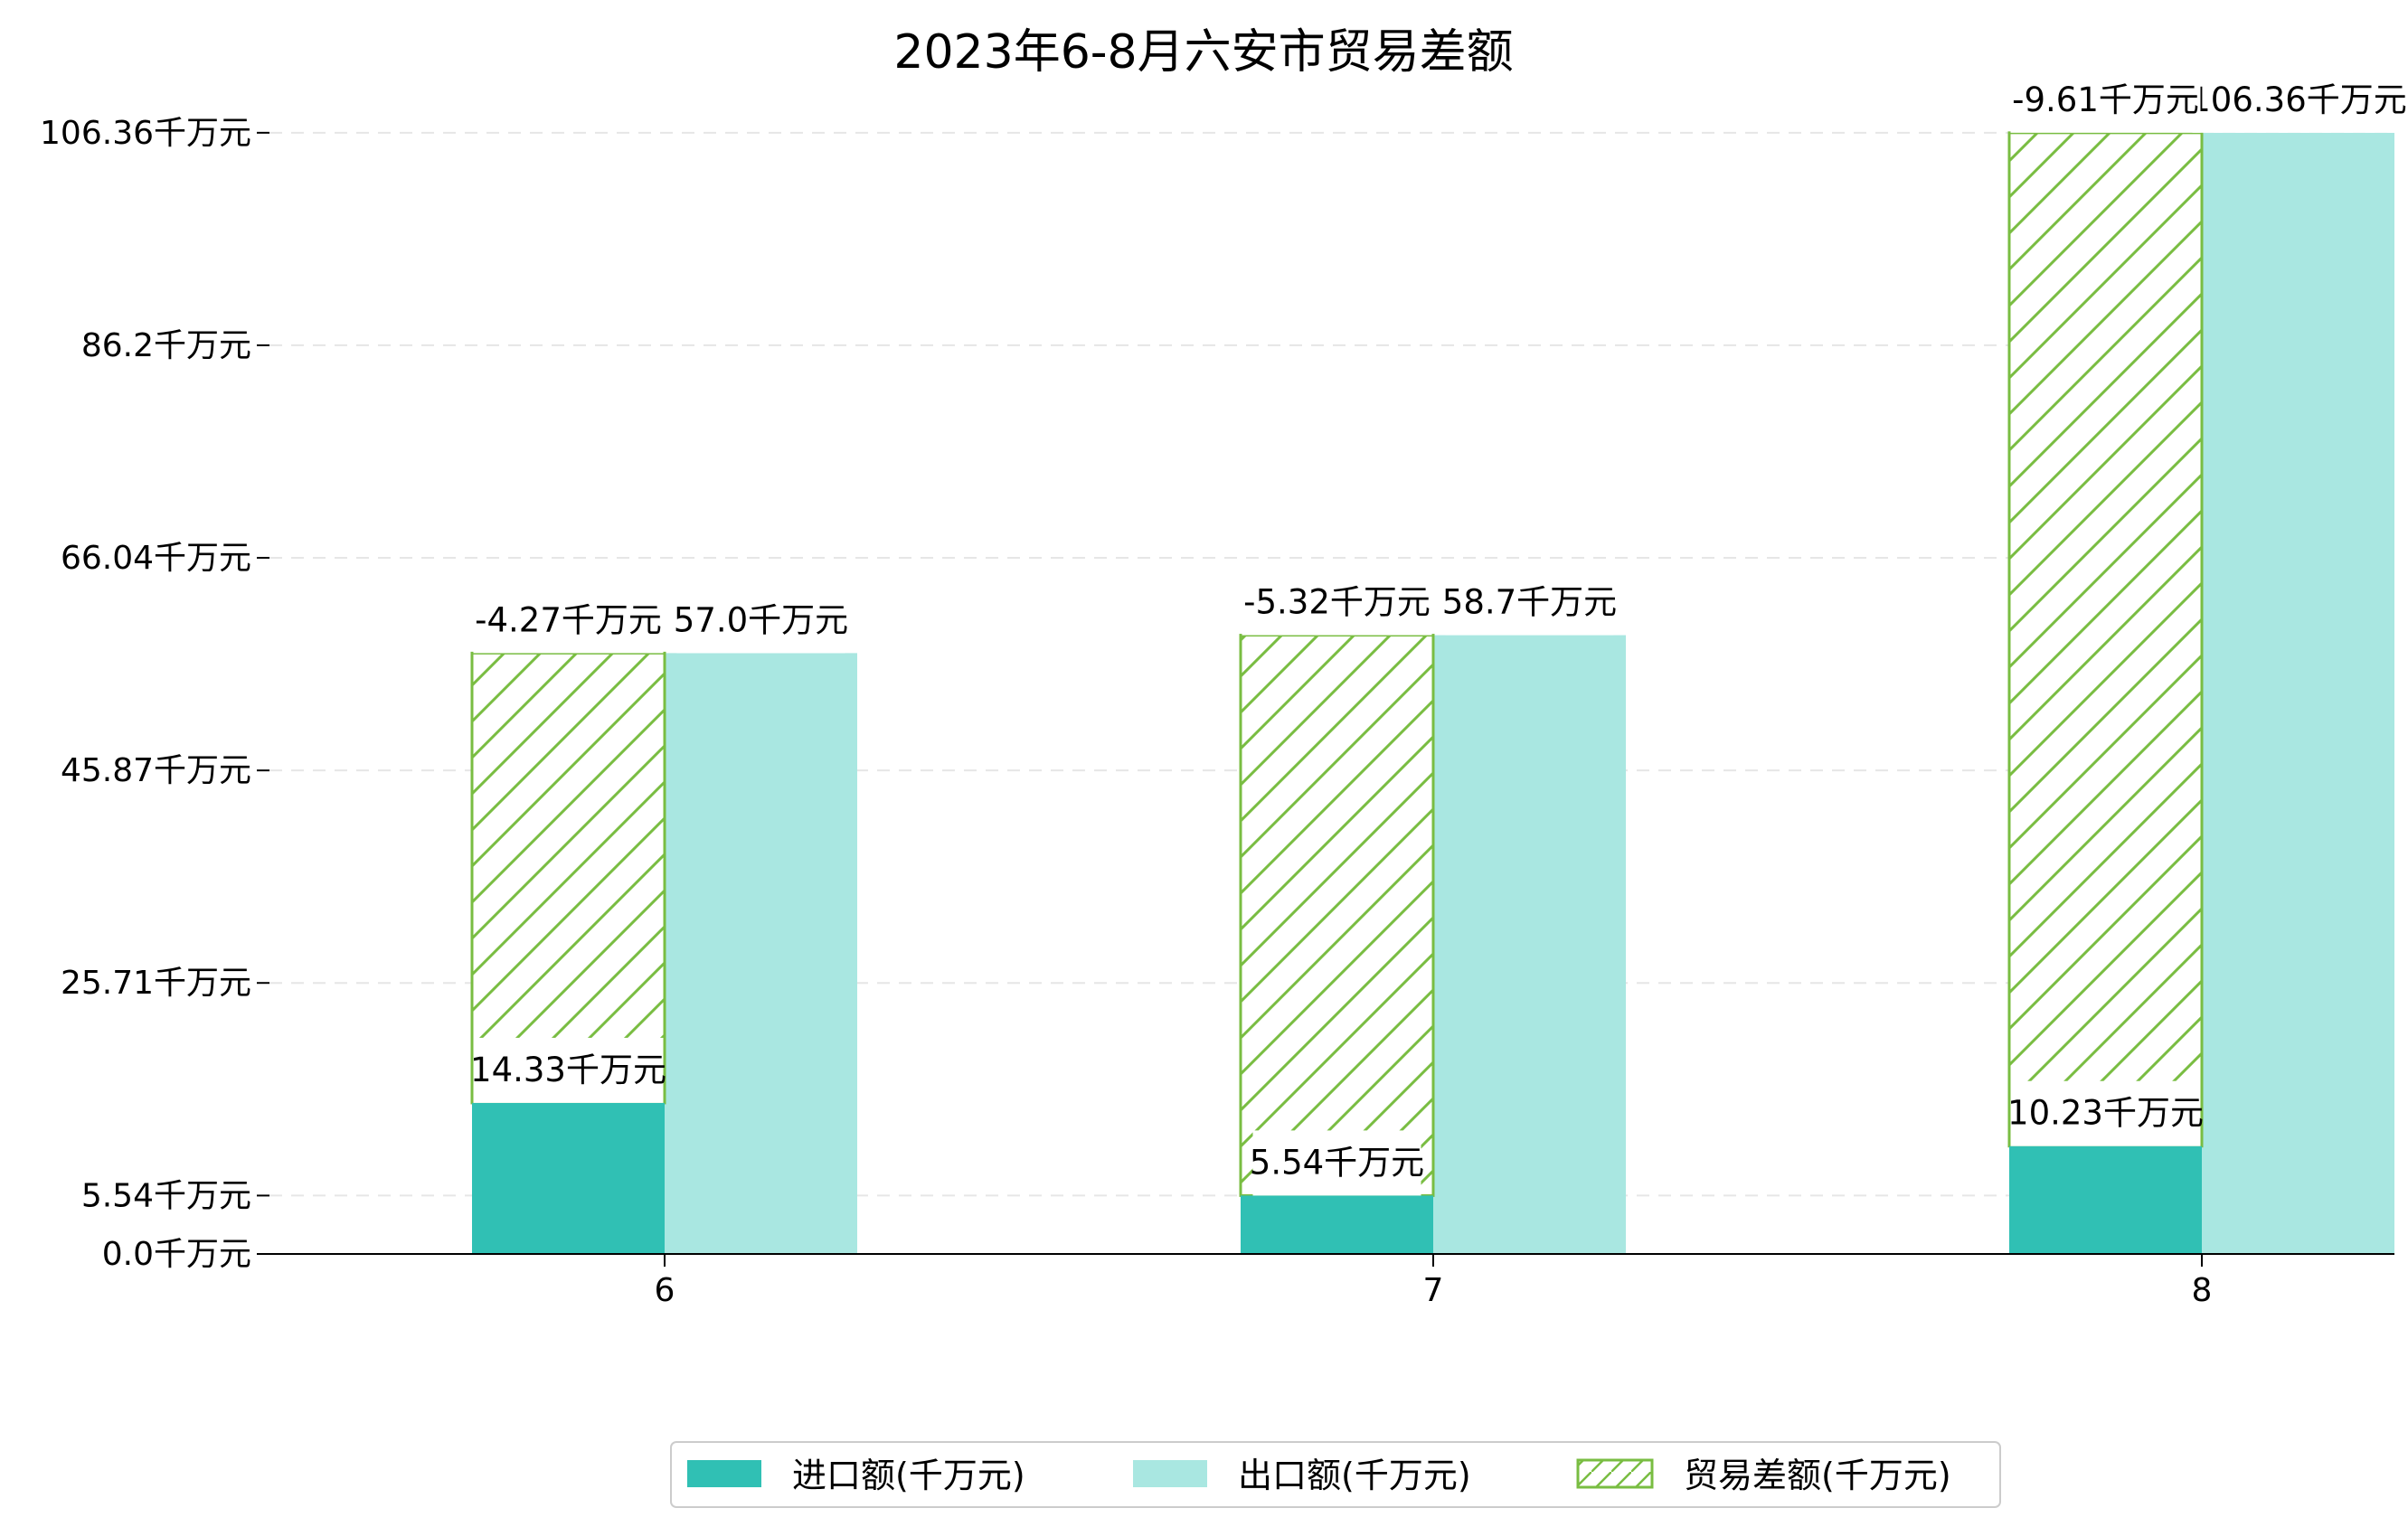 The image size is (2408, 1527). I want to click on y-tick-label: 66.04千万元, so click(156, 558).